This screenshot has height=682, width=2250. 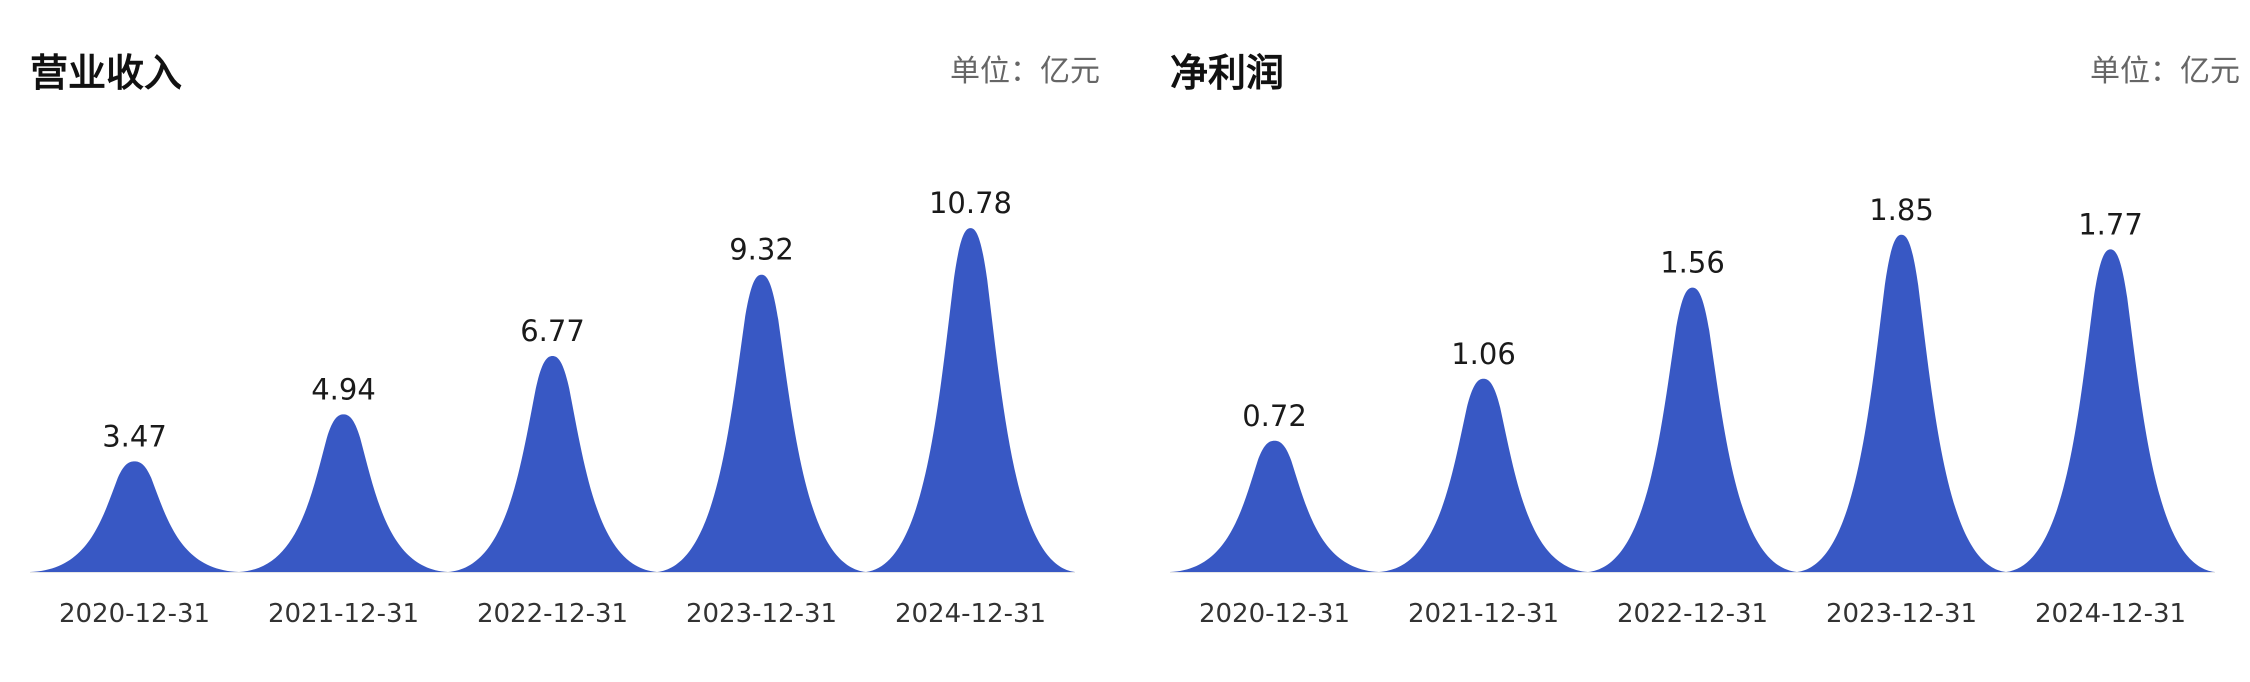 What do you see at coordinates (1692, 614) in the screenshot?
I see `net-profit-x-tick-2: 2022-12-31` at bounding box center [1692, 614].